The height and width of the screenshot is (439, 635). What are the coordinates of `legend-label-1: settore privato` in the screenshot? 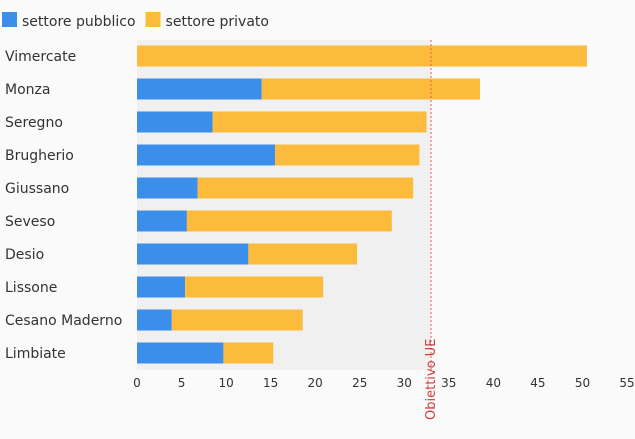 It's located at (217, 22).